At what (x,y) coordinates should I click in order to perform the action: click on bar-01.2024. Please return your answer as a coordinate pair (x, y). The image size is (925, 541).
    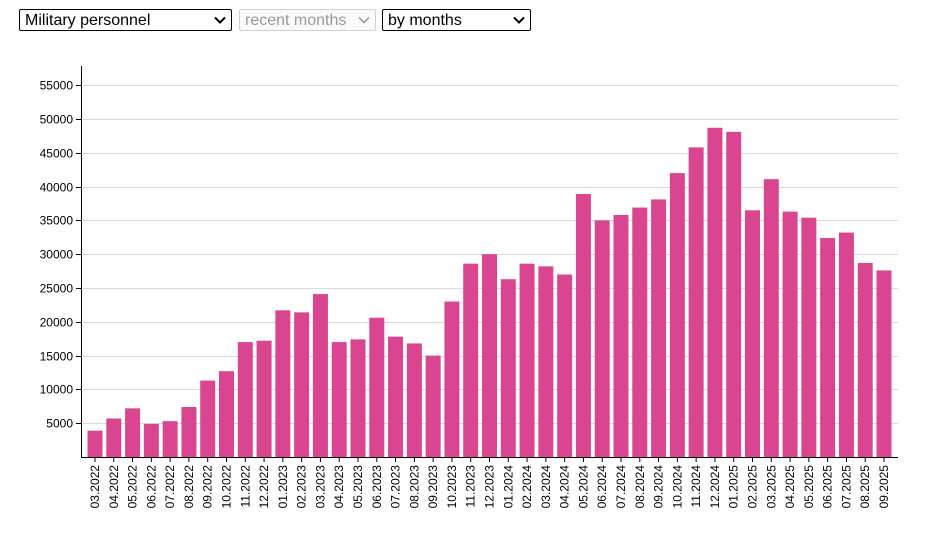
    Looking at the image, I should click on (508, 368).